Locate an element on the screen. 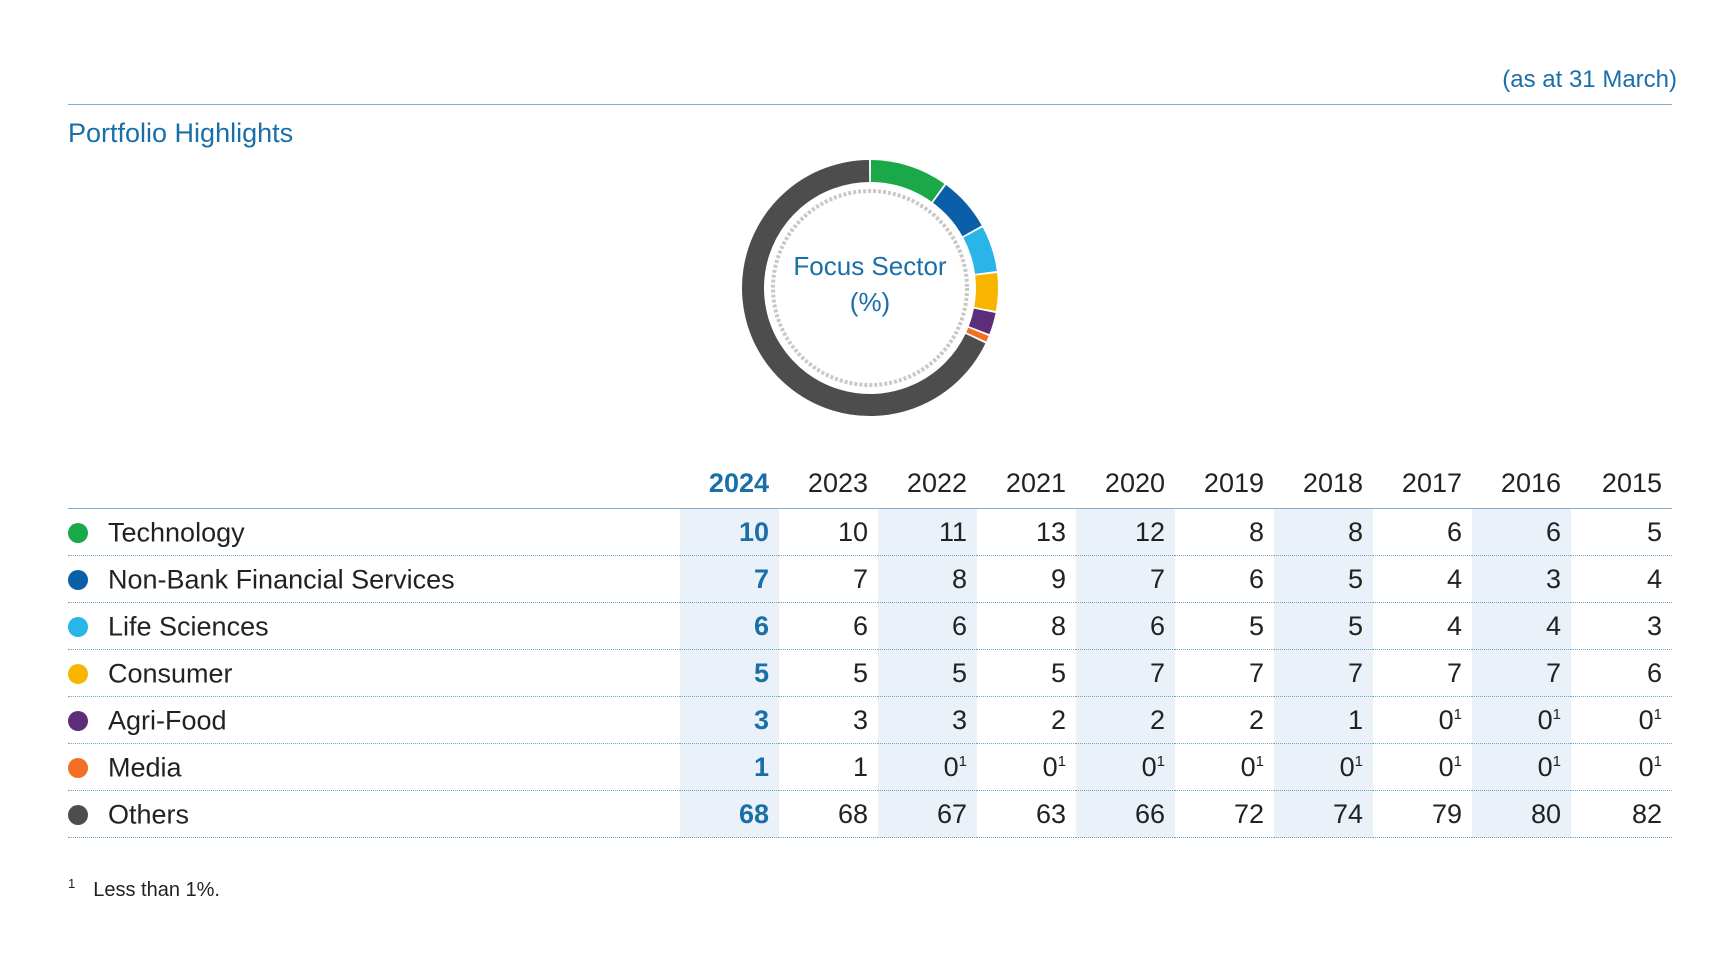 The height and width of the screenshot is (960, 1729). table-row: Life Sciences 6 6 6 8 6 5 5 4 4 3 is located at coordinates (870, 626).